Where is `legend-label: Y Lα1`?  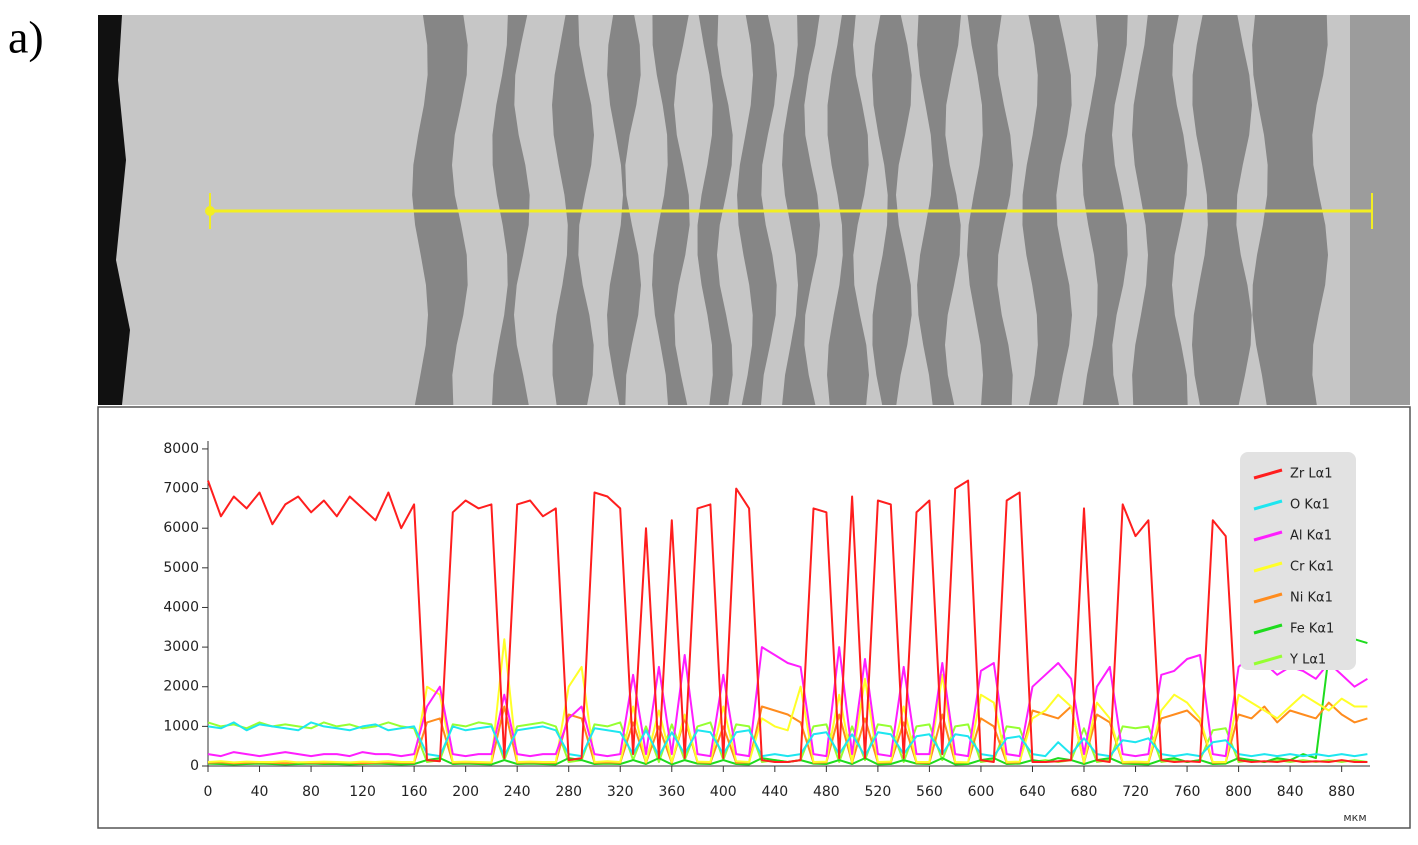 legend-label: Y Lα1 is located at coordinates (1307, 660).